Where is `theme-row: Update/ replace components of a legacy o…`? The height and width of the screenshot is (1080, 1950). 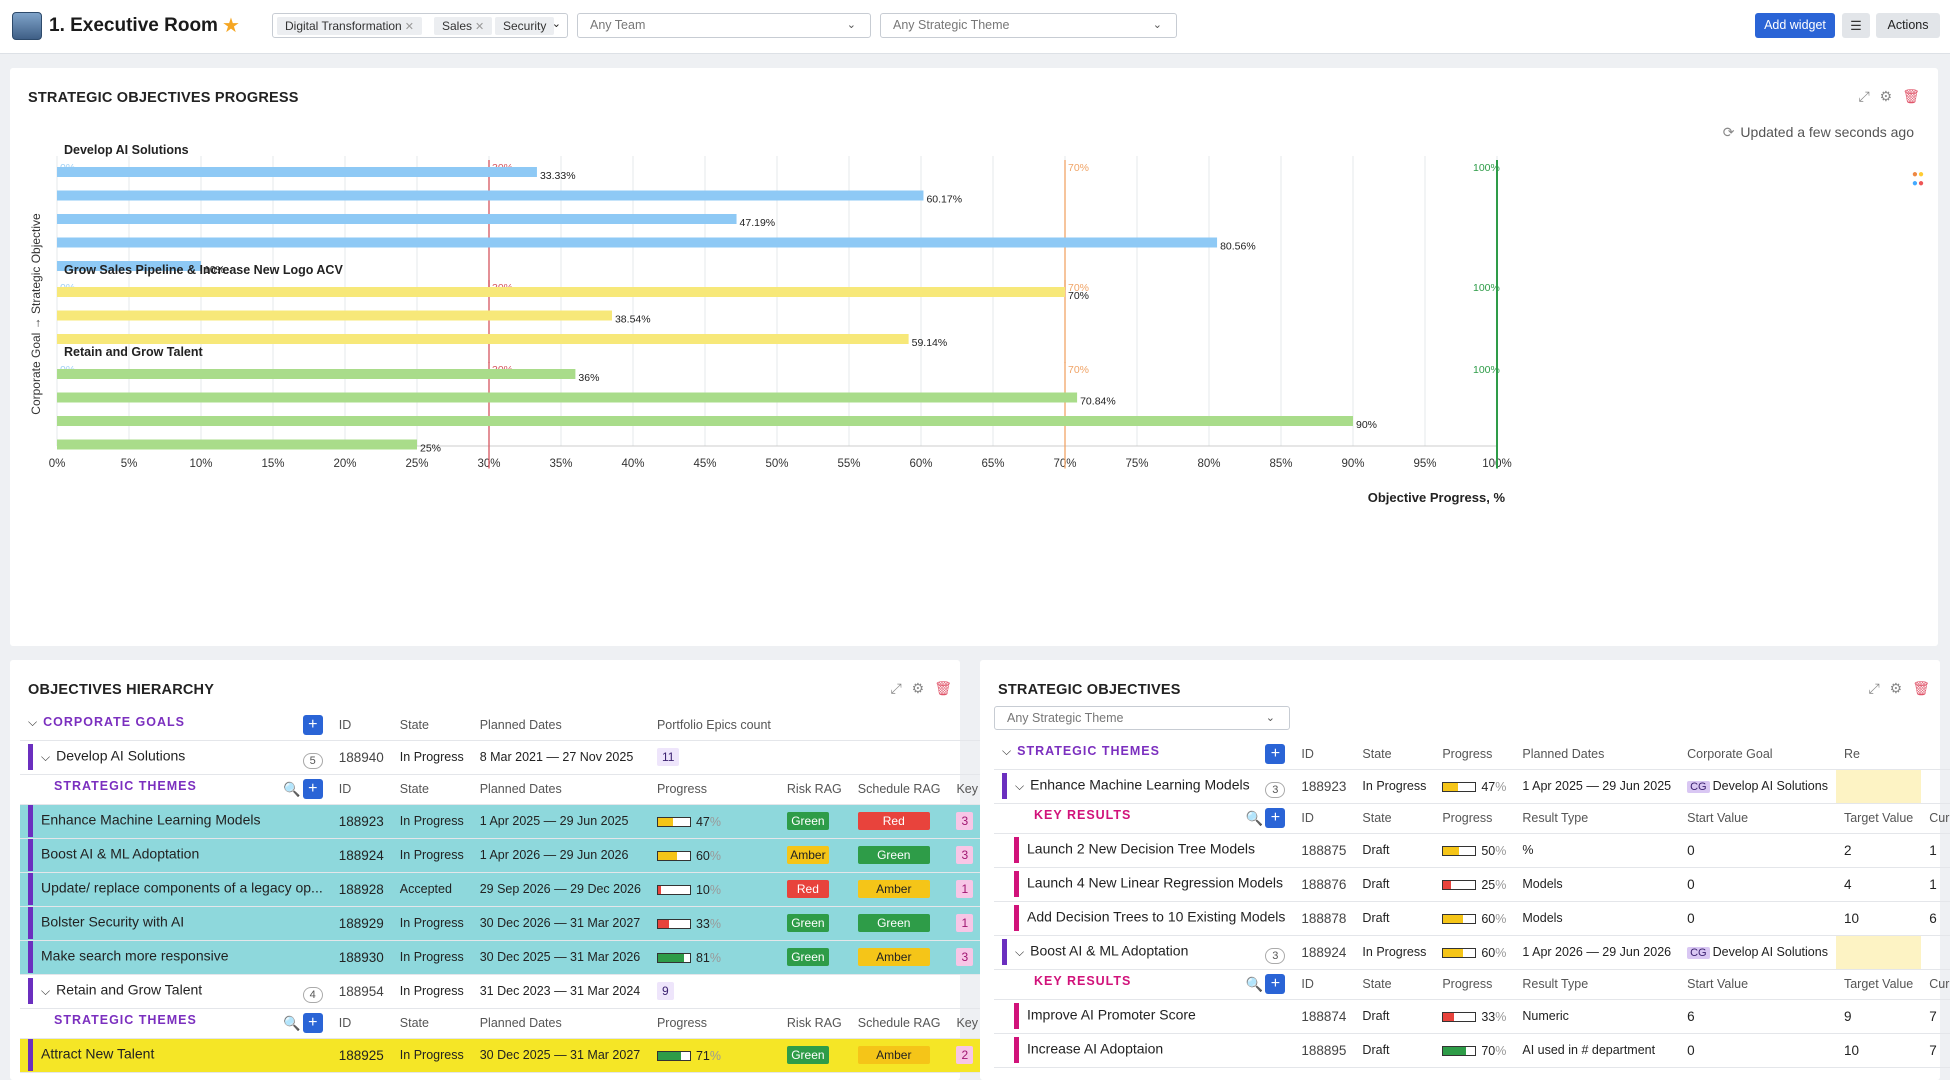
theme-row: Update/ replace components of a legacy o… is located at coordinates (506, 889).